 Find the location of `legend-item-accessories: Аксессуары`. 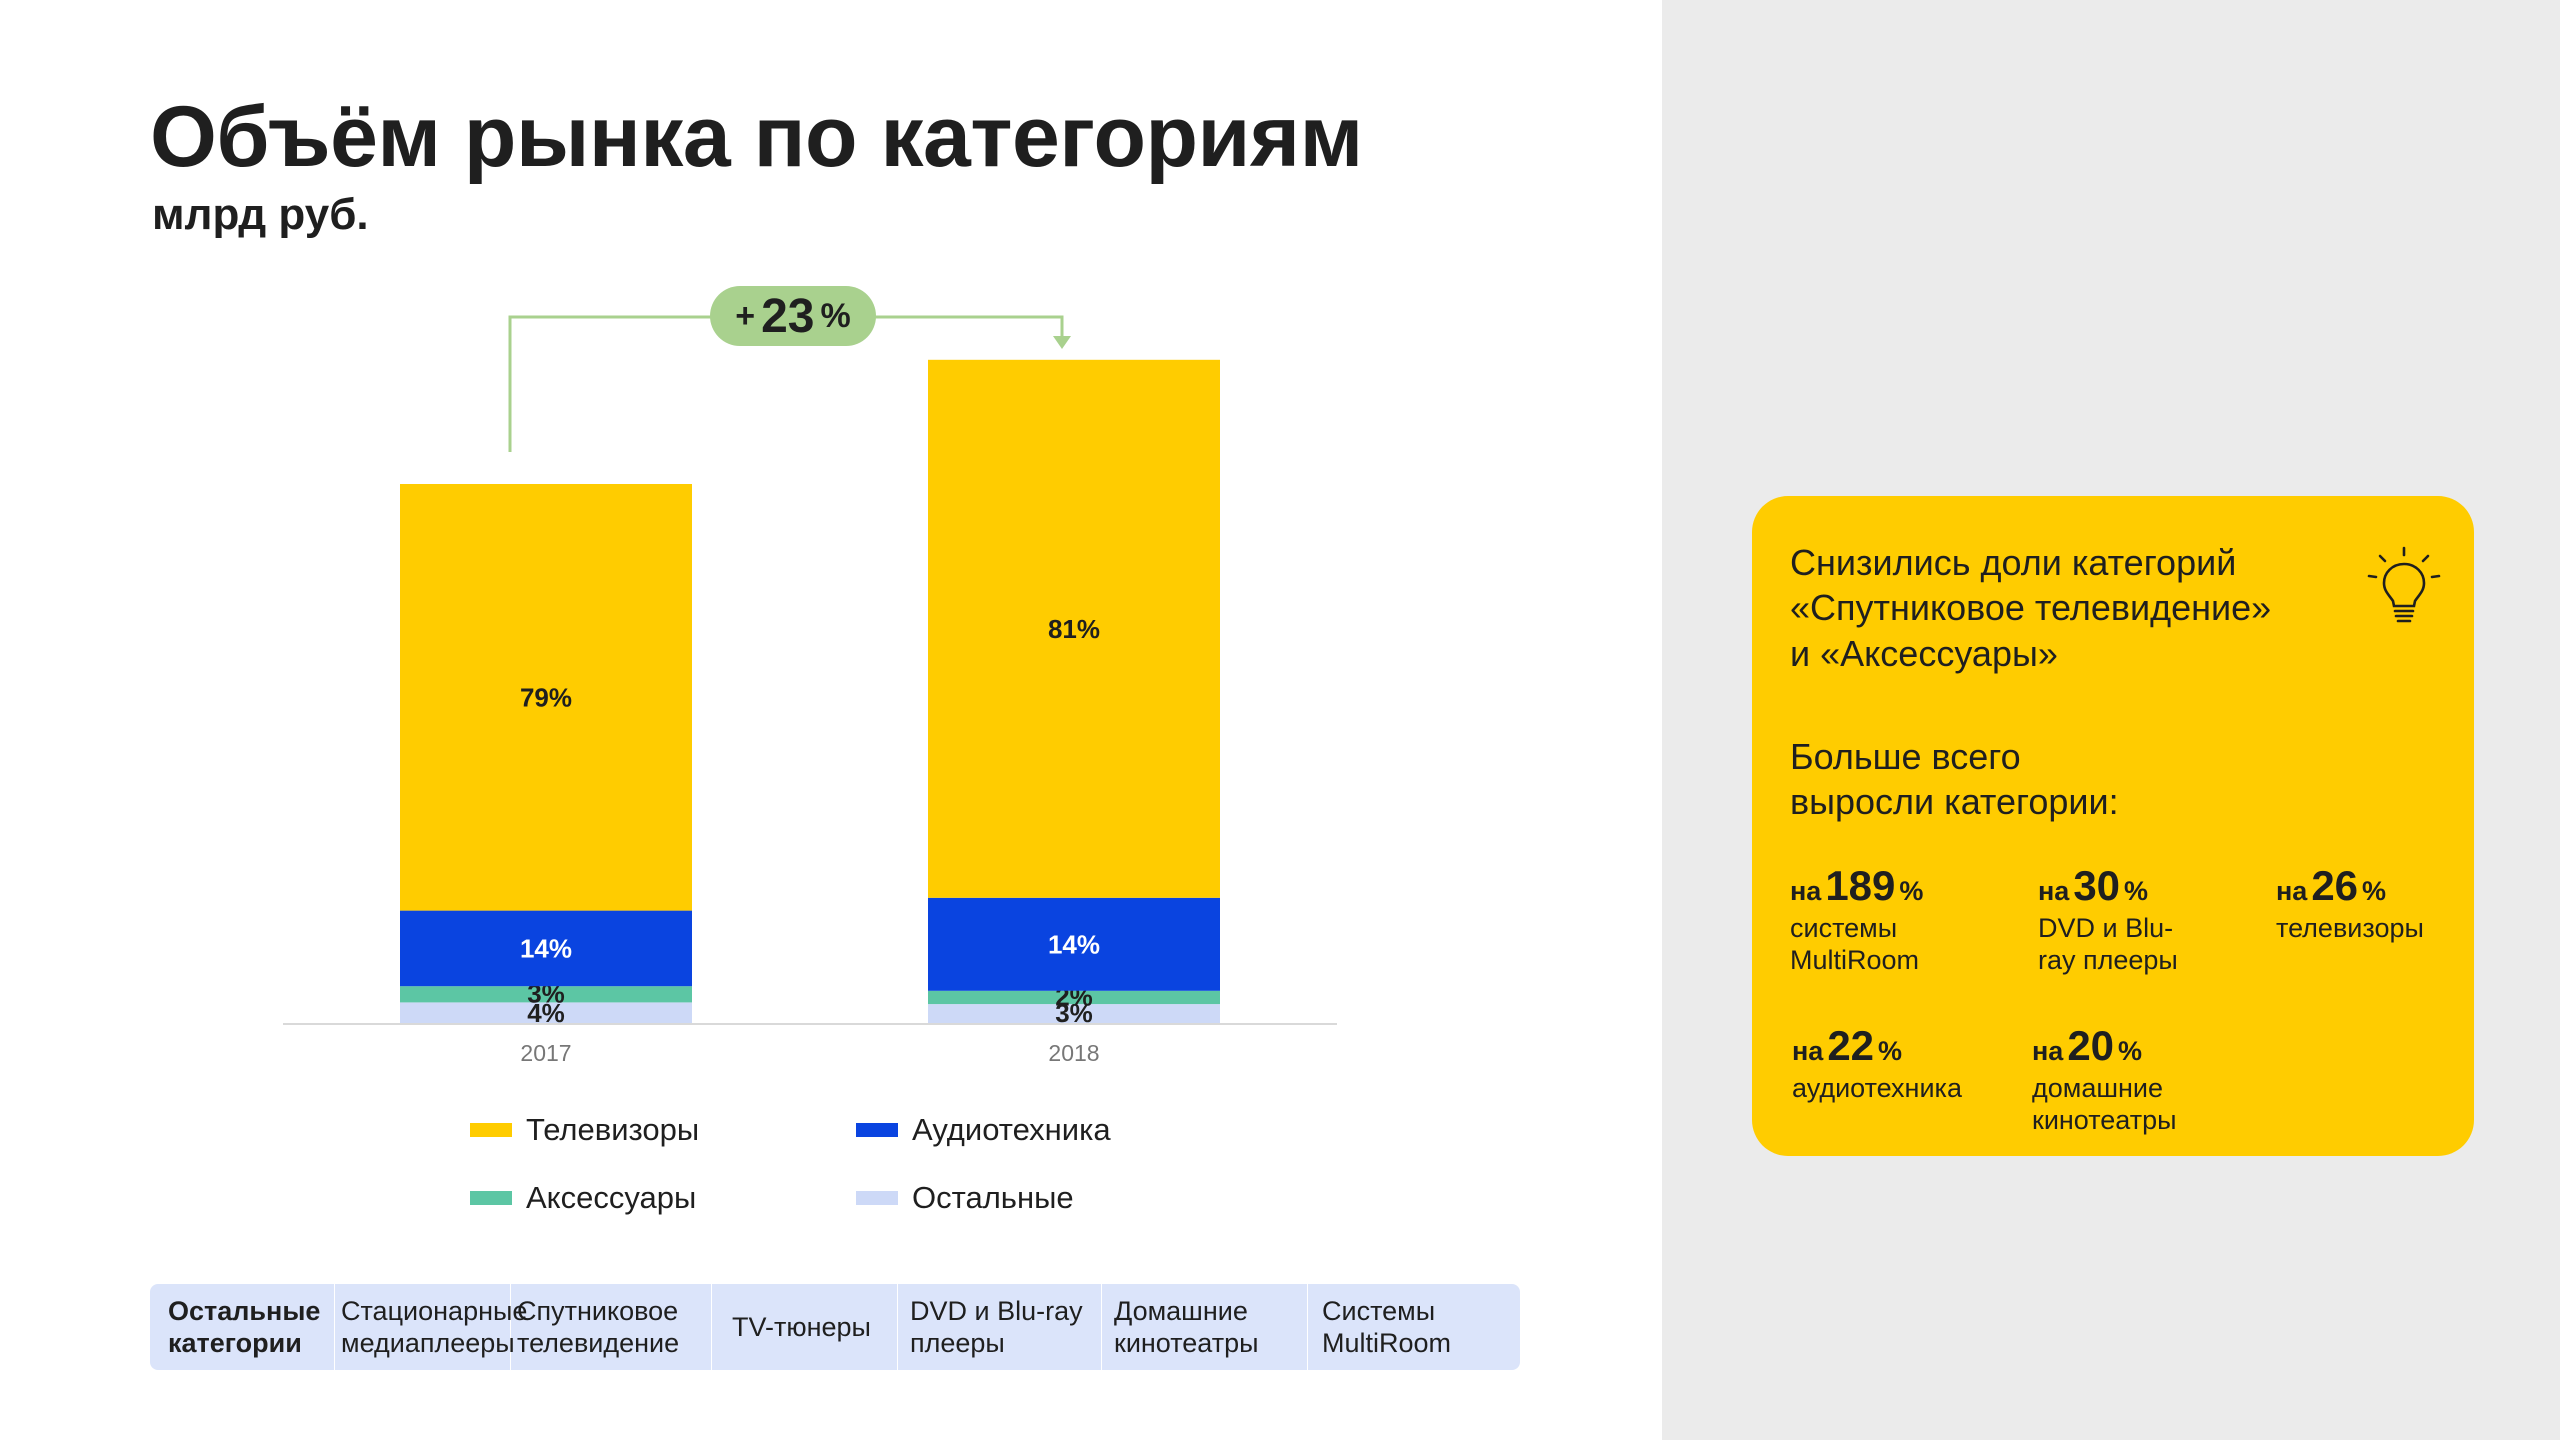

legend-item-accessories: Аксессуары is located at coordinates (583, 1198).